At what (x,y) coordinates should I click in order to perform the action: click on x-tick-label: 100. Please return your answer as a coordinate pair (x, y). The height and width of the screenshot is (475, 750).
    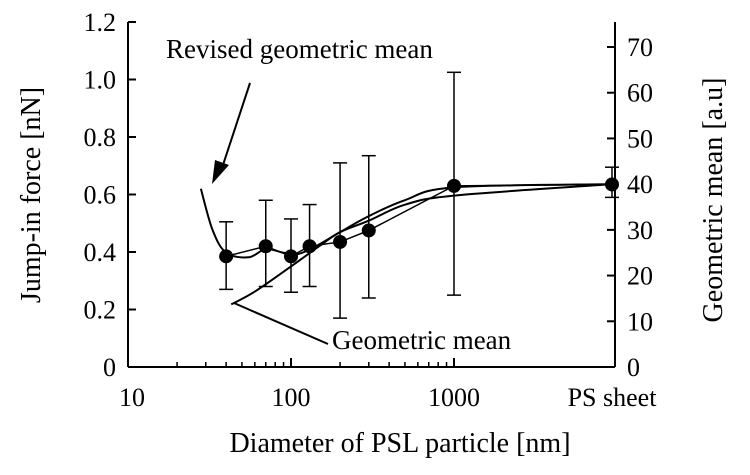
    Looking at the image, I should click on (291, 397).